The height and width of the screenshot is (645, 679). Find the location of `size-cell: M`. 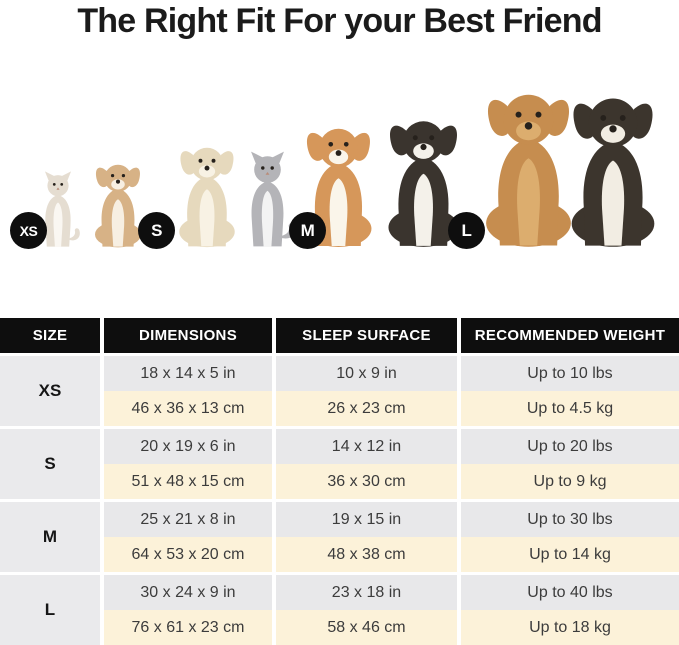

size-cell: M is located at coordinates (50, 537).